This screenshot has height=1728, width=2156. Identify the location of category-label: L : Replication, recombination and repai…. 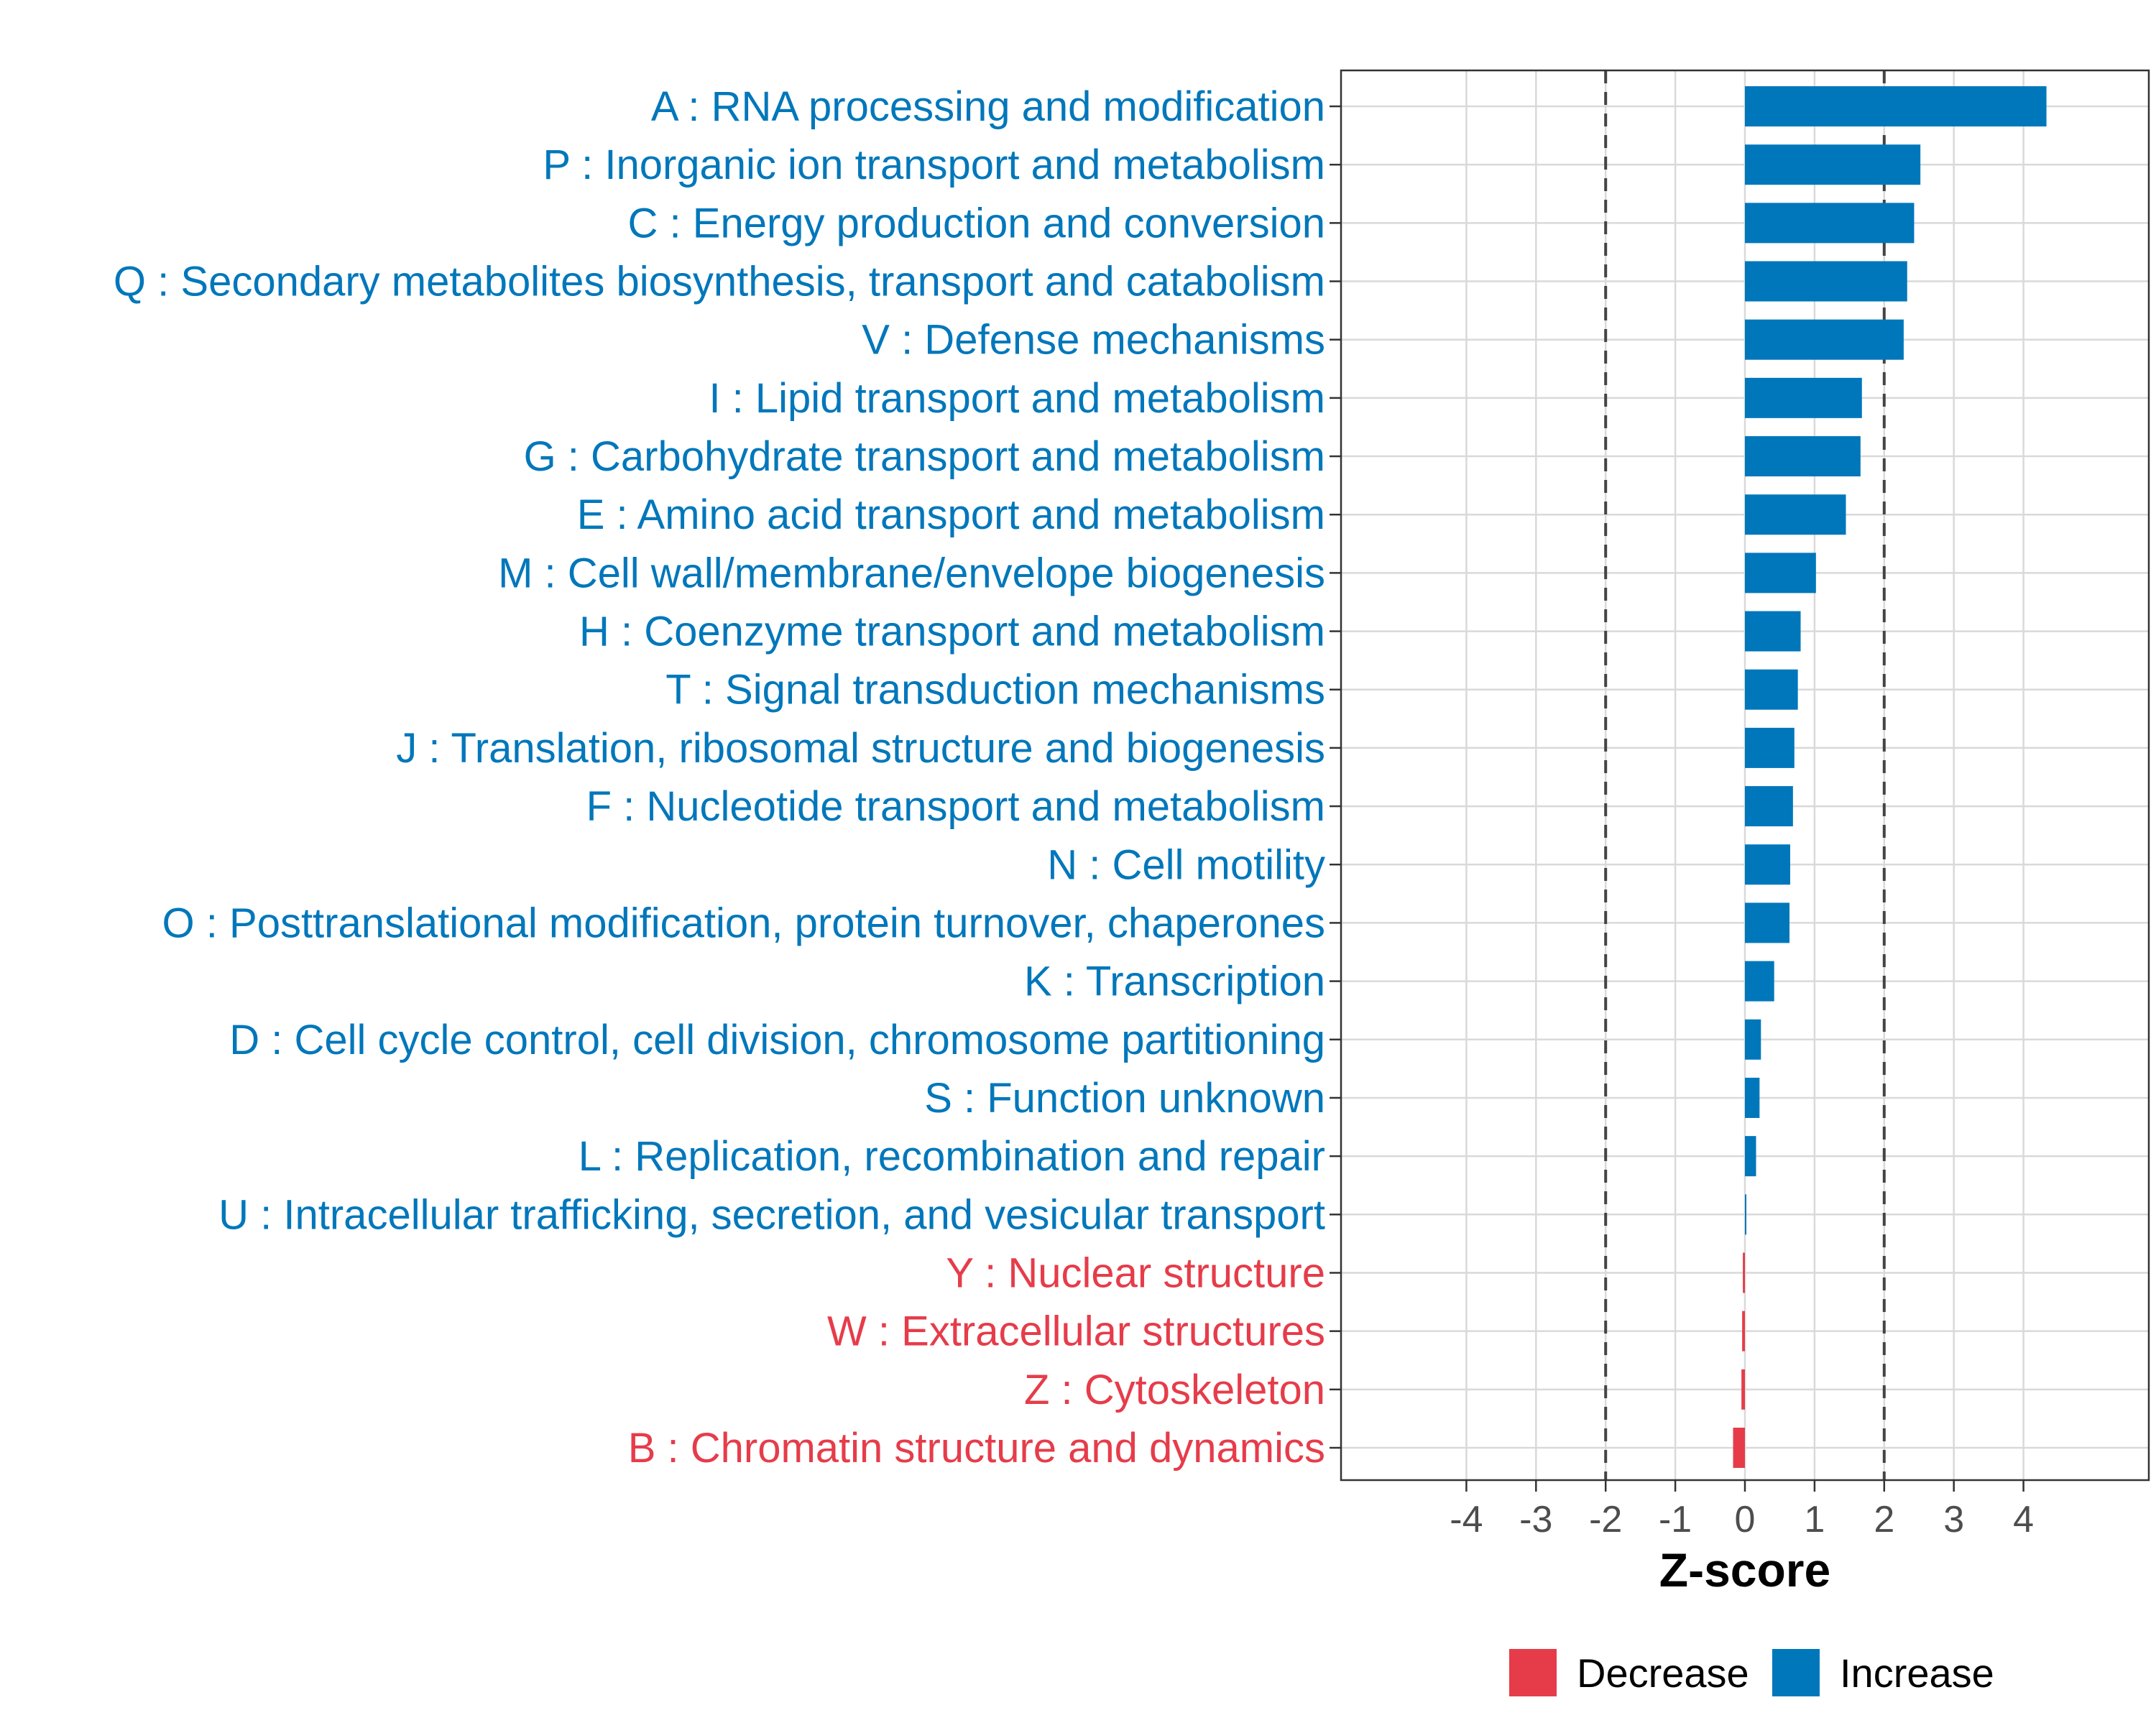
(952, 1157).